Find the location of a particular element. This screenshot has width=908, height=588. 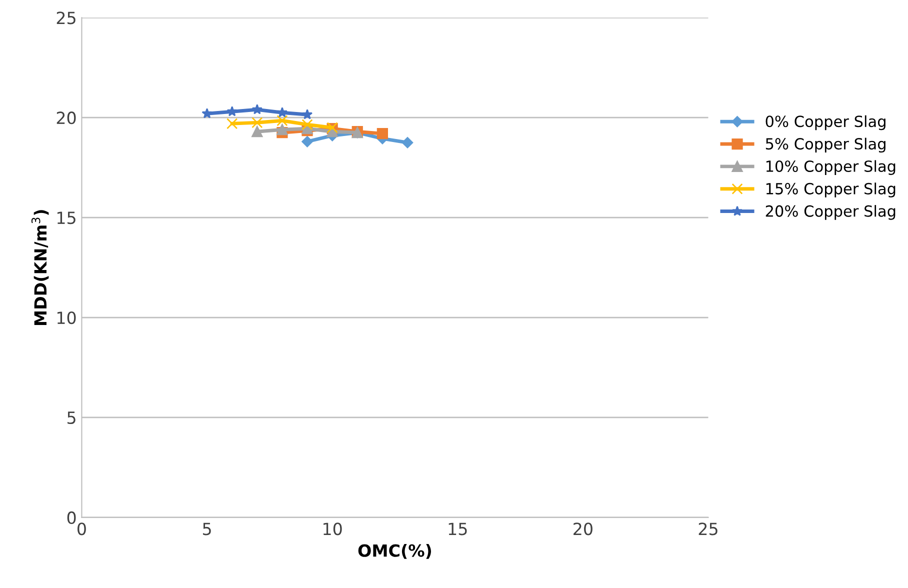

y-tick-label: 15 is located at coordinates (66, 218).